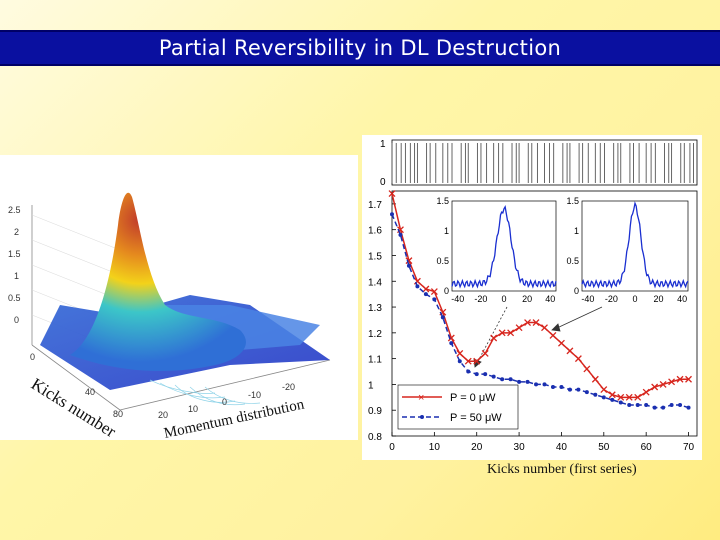  Describe the element at coordinates (14, 265) in the screenshot. I see `z-axis-ticks: 2.5 2 1.5 1 0.5 0` at that location.